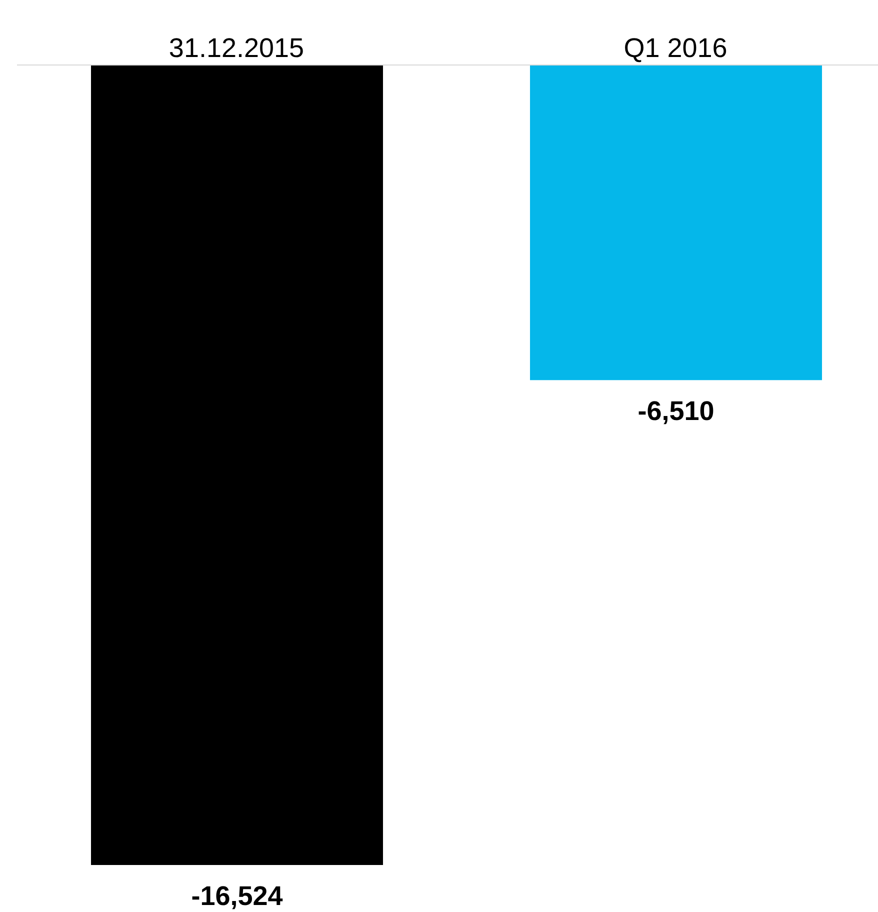 The height and width of the screenshot is (912, 878). I want to click on x-tick-label: Q1 2016, so click(676, 48).